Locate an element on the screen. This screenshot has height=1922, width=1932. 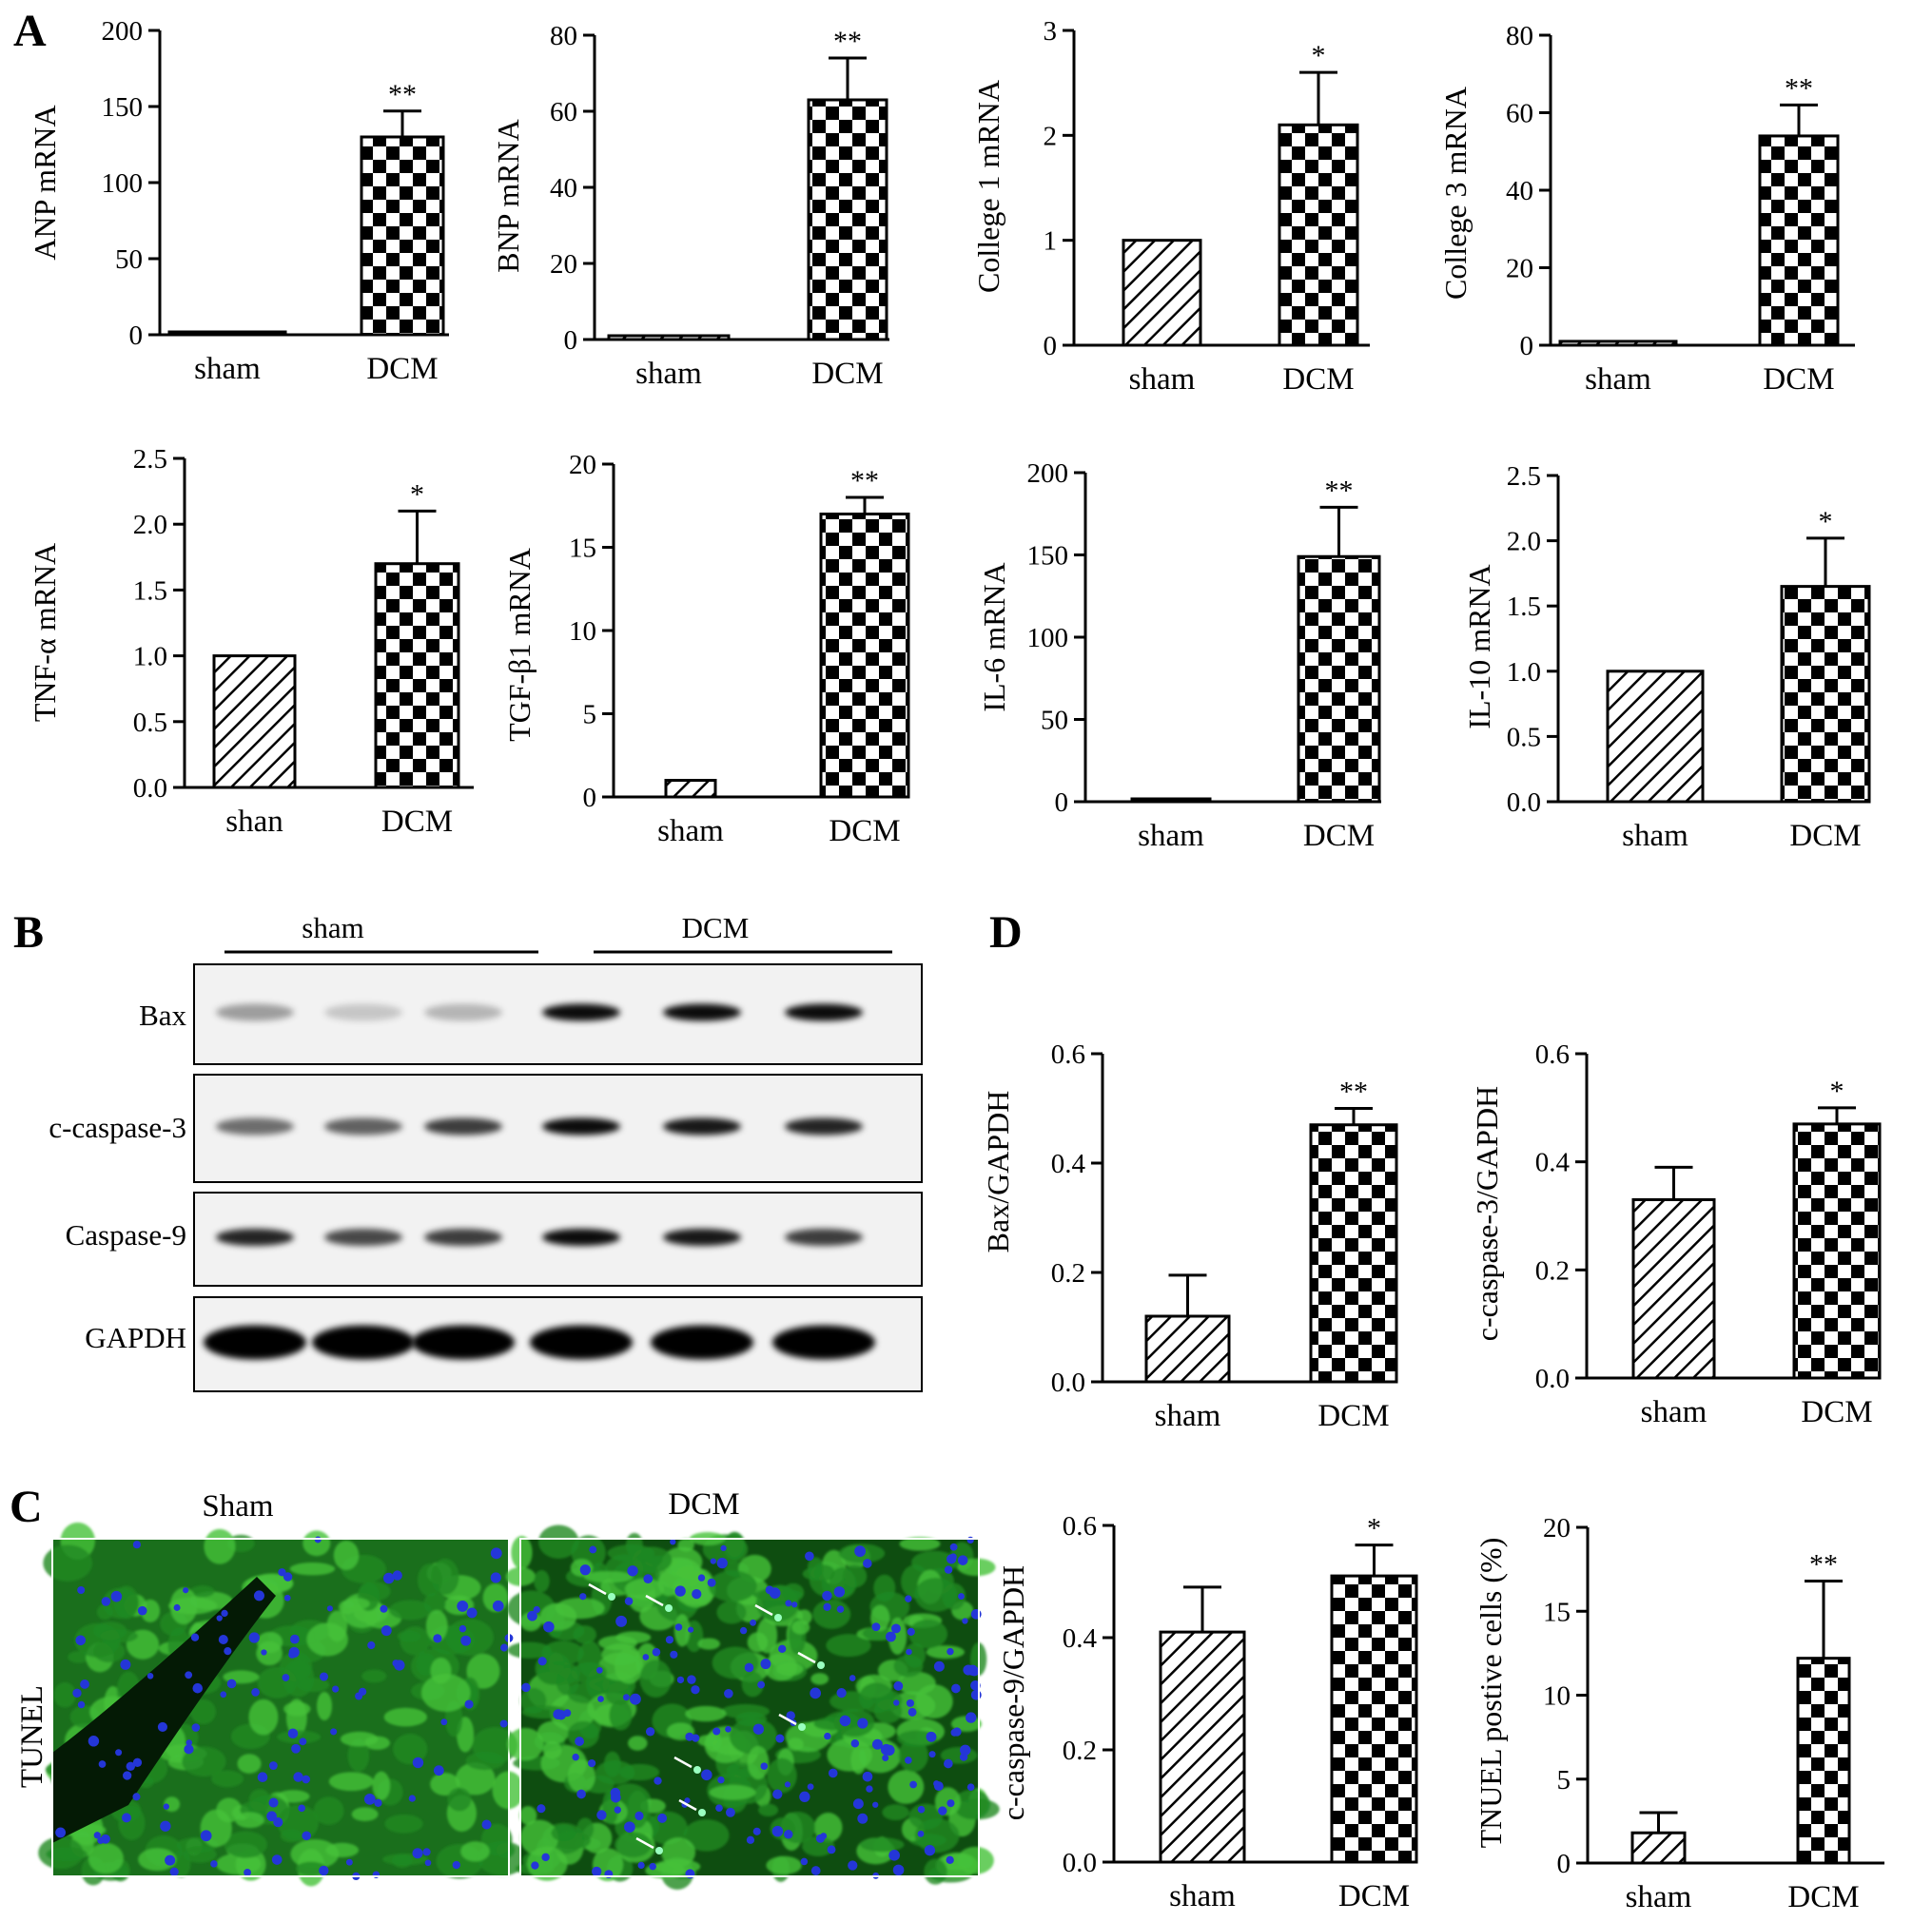
y-tick-label: 0.6 is located at coordinates (1068, 1054).